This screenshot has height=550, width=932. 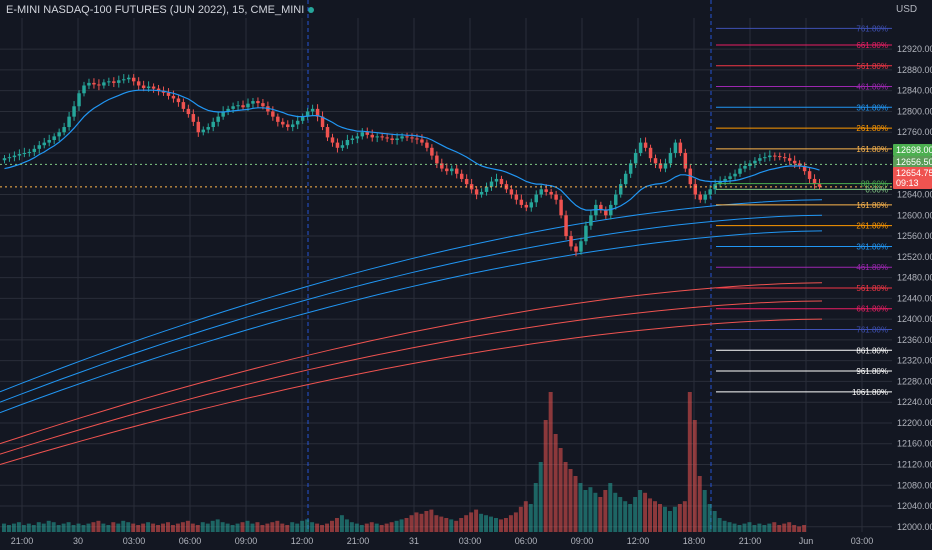 What do you see at coordinates (914, 423) in the screenshot?
I see `y-tick-label: 12200.00` at bounding box center [914, 423].